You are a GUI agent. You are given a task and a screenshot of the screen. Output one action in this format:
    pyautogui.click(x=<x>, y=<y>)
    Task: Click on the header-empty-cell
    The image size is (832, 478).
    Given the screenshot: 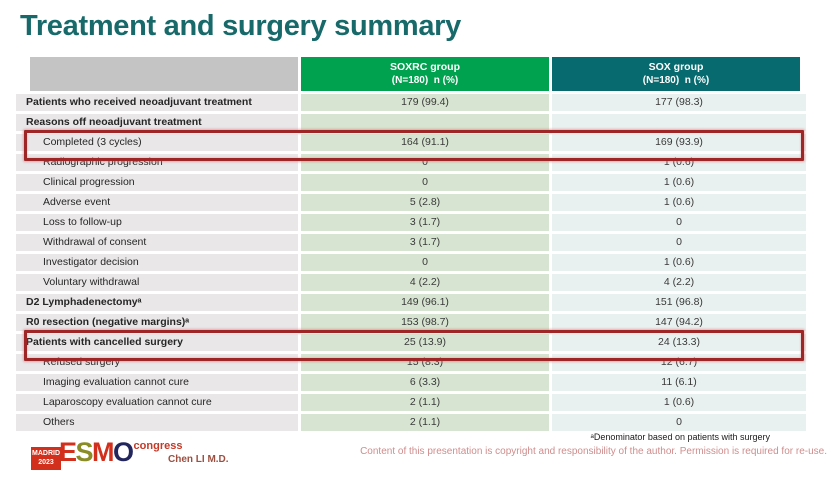 What is the action you would take?
    pyautogui.click(x=164, y=74)
    